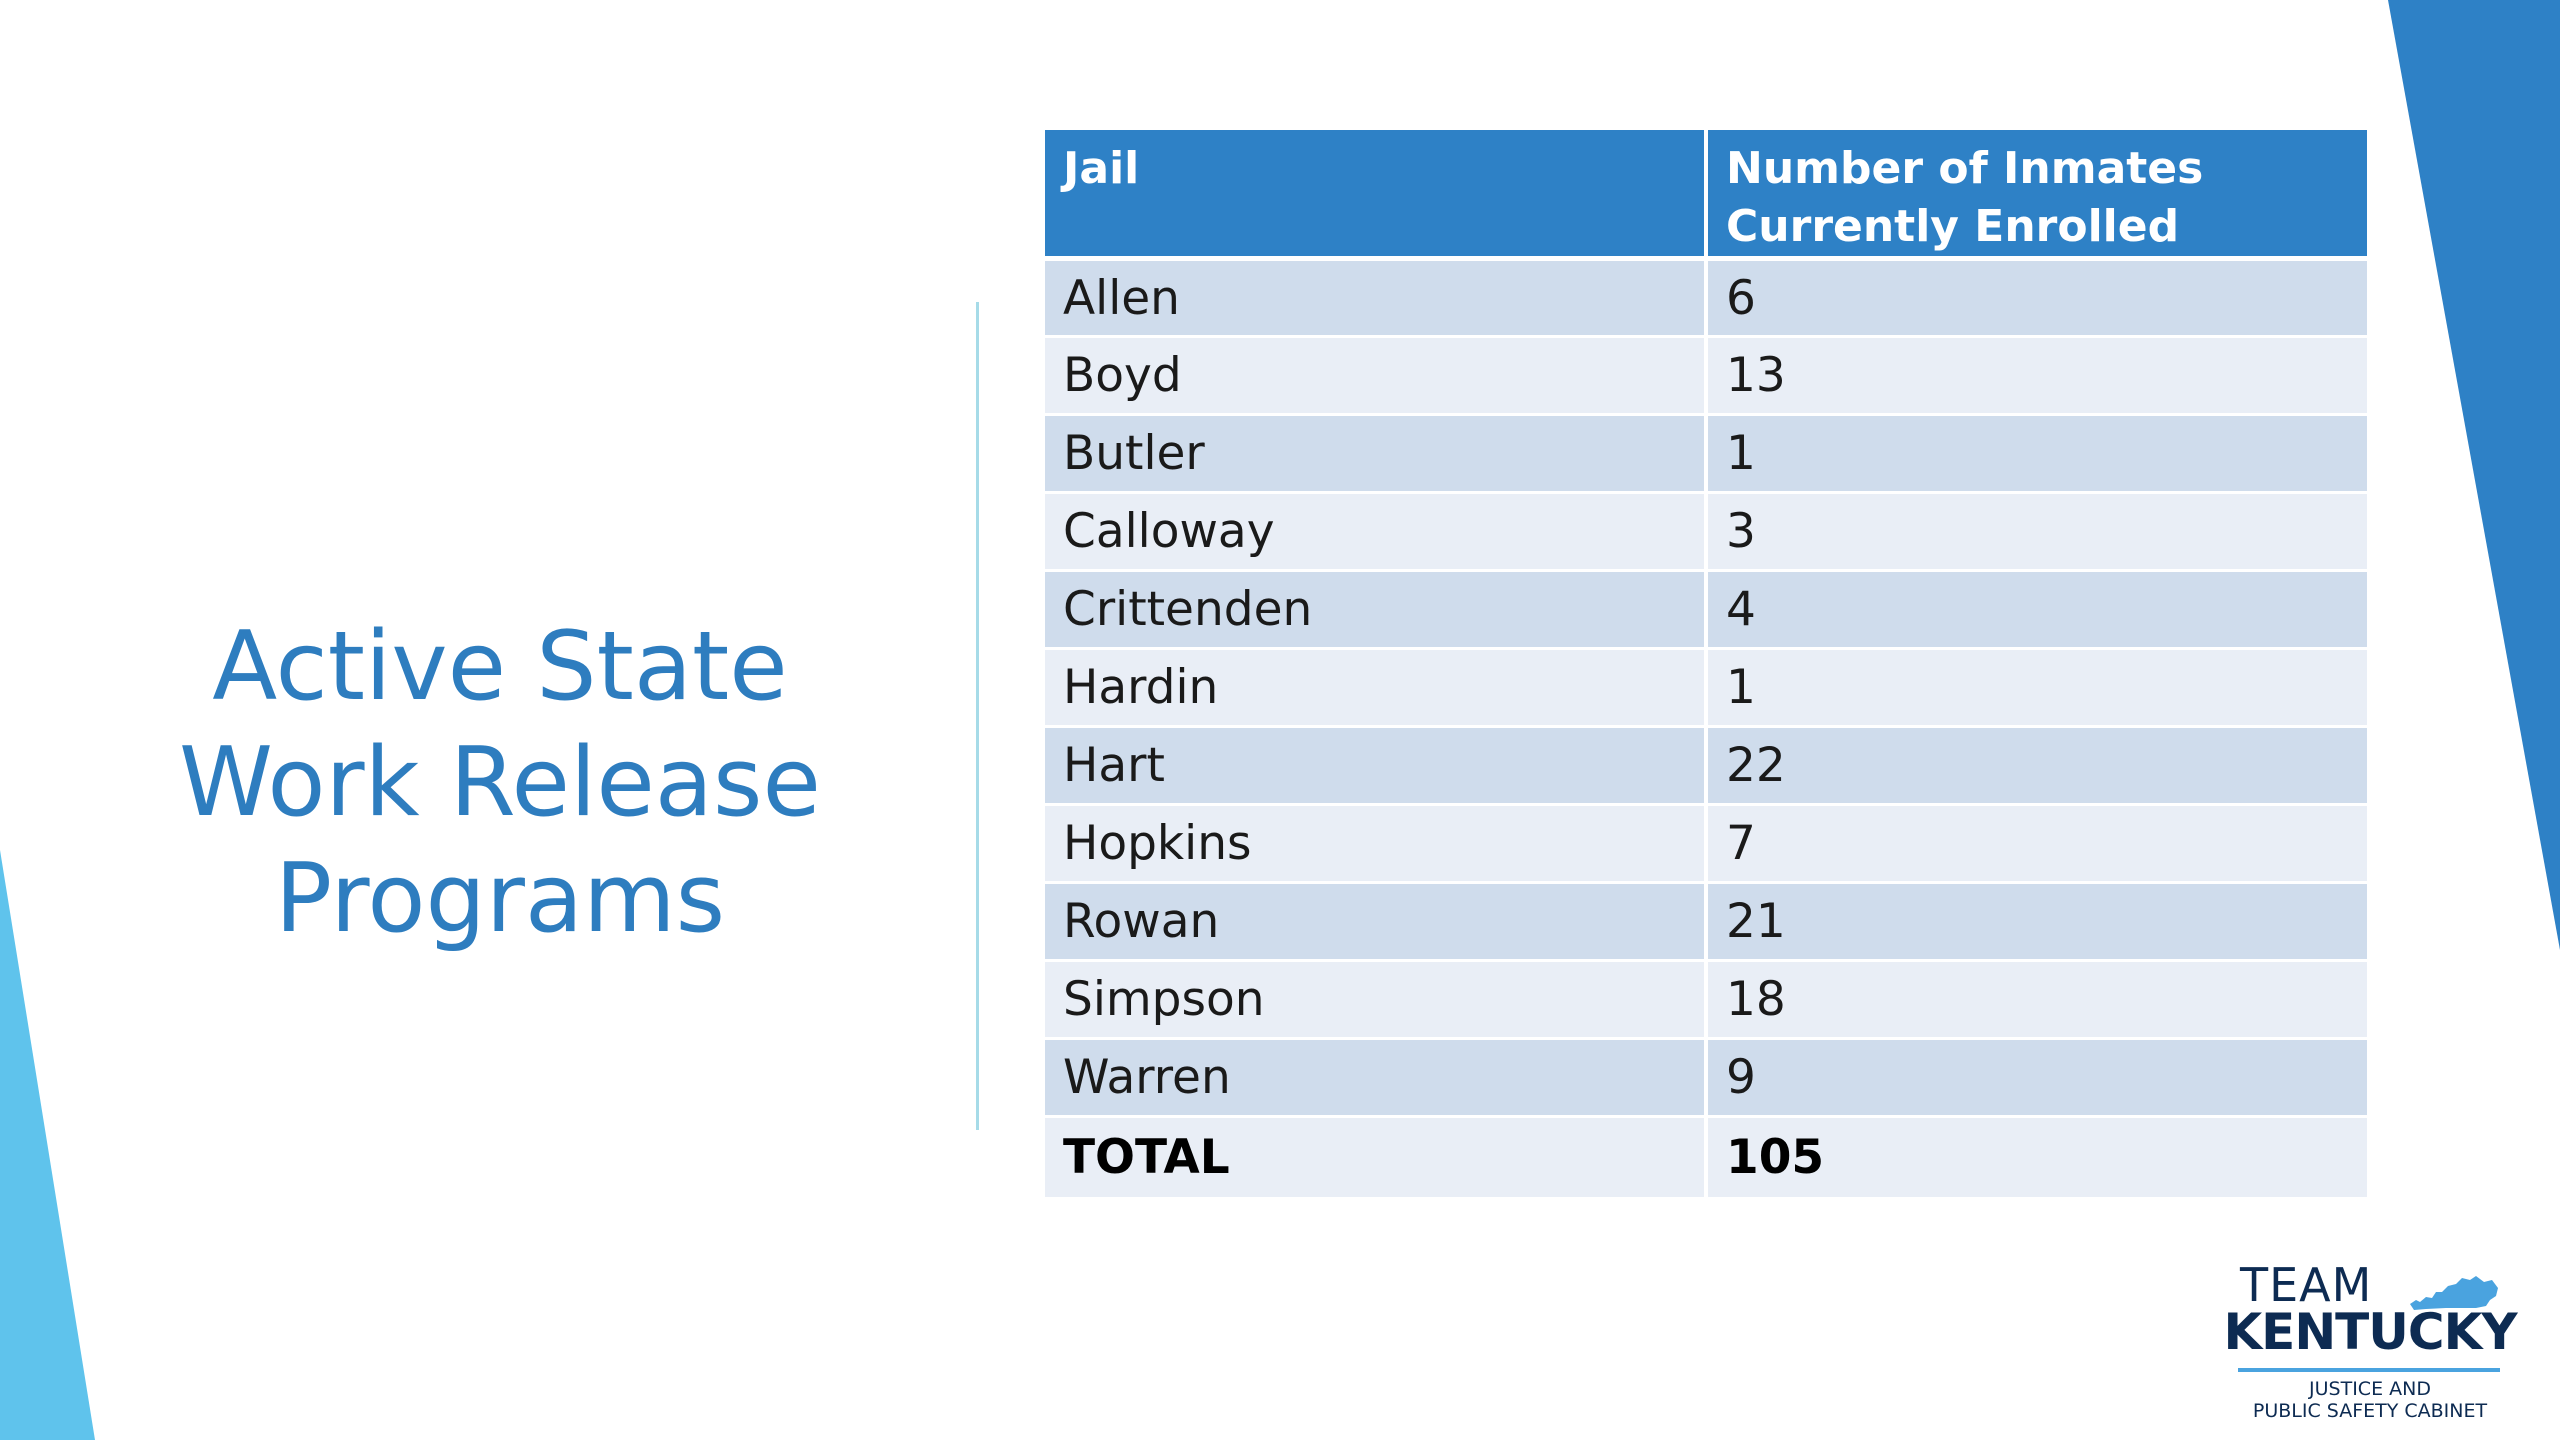 Image resolution: width=2560 pixels, height=1440 pixels. I want to click on logo-subtitle: JUSTICE AND PUBLIC SAFETY CABINET, so click(2370, 1400).